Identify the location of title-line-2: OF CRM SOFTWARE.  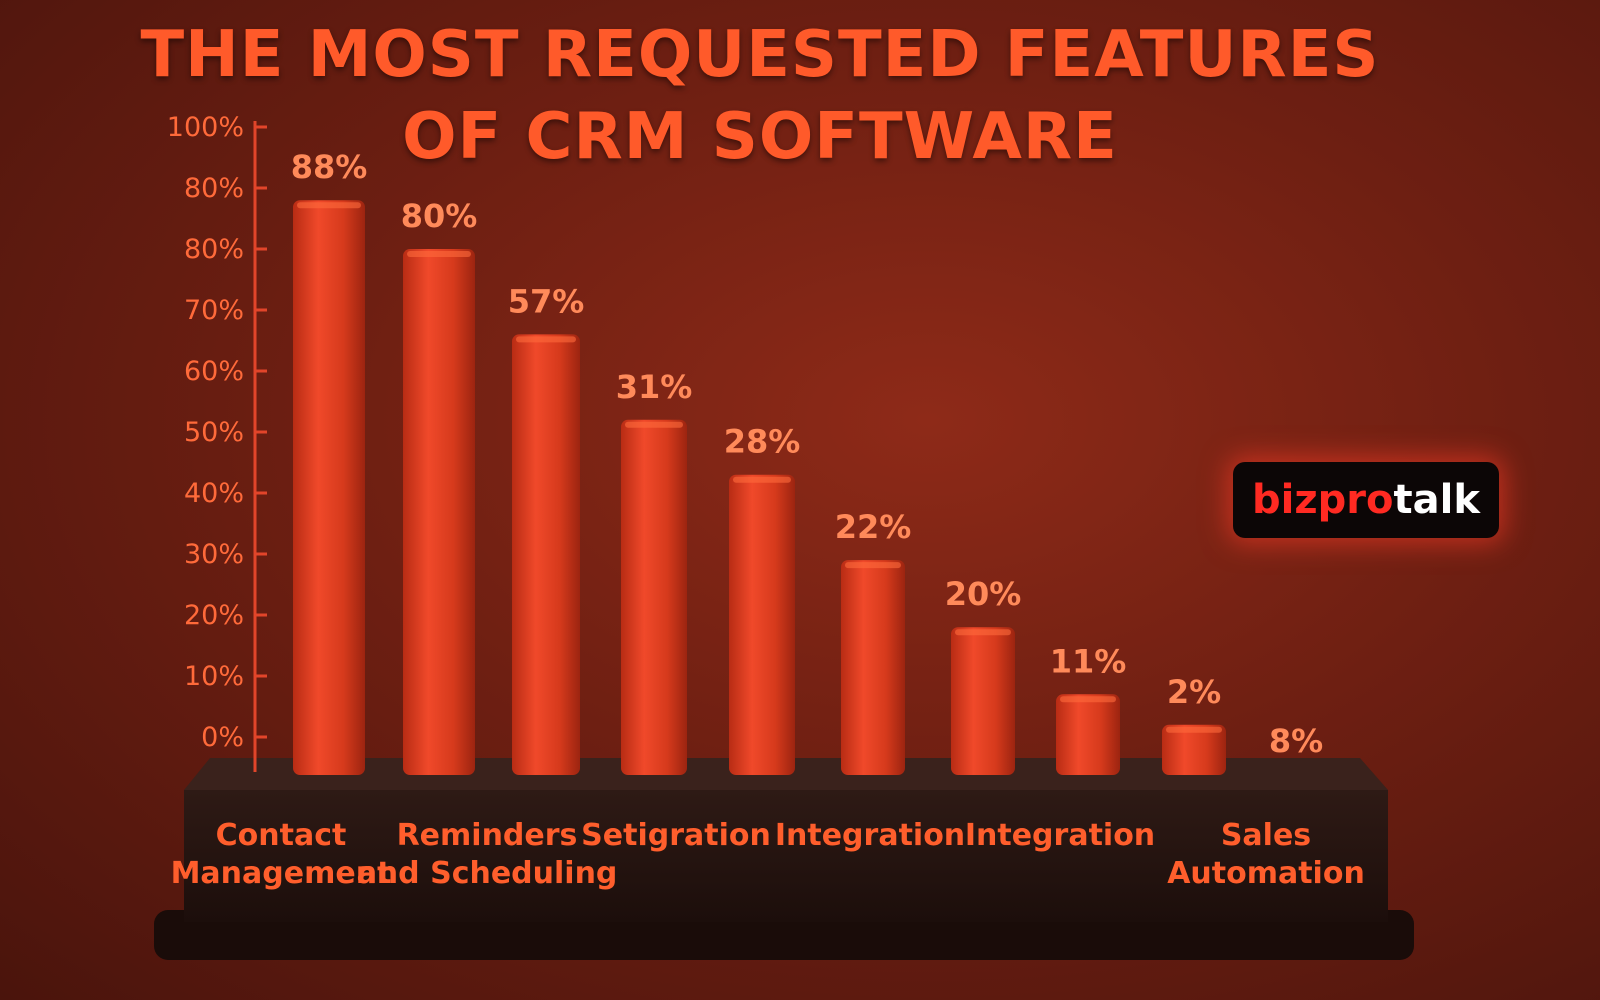
(760, 137).